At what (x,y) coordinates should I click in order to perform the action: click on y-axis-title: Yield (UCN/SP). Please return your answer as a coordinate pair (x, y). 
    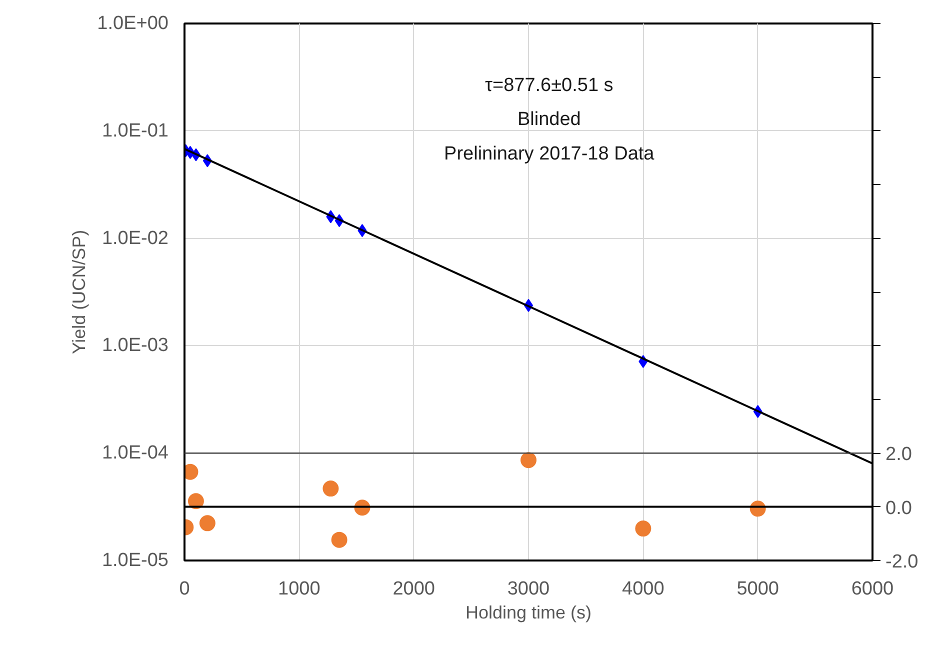
    Looking at the image, I should click on (79, 292).